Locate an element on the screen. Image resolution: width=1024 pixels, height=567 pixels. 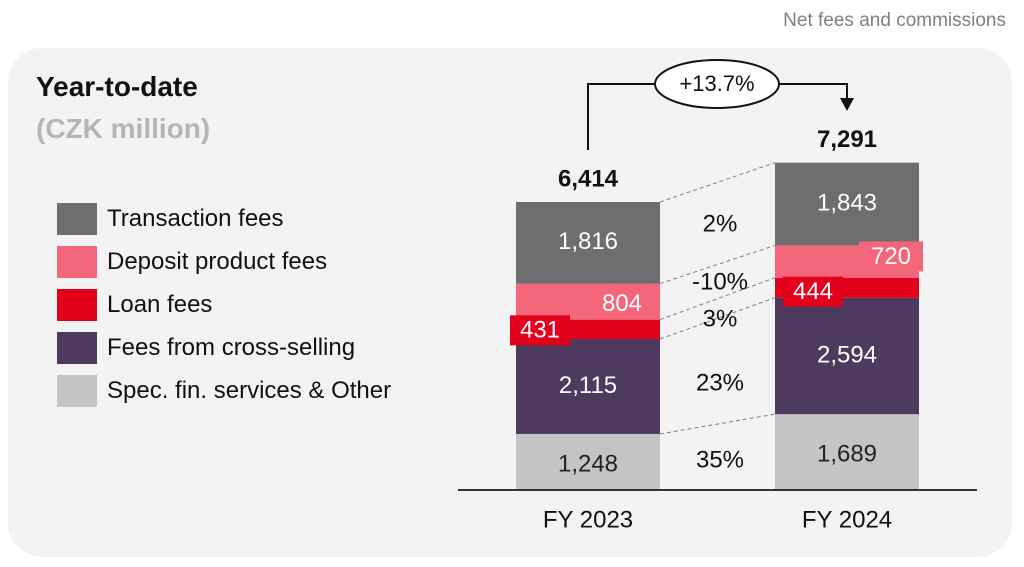
growth-badge is located at coordinates (717, 84).